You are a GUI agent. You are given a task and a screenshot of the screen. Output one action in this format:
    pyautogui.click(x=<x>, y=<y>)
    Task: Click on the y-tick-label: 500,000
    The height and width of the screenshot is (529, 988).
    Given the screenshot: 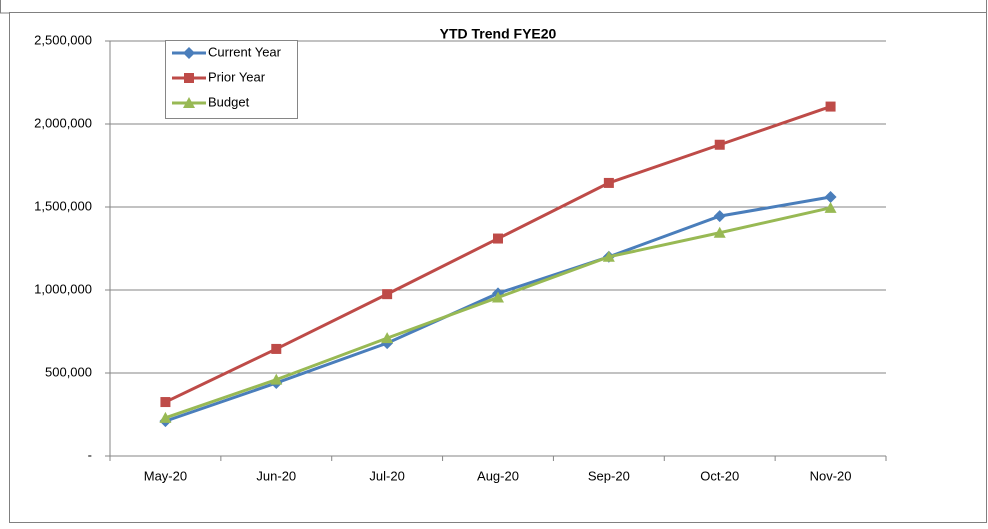 What is the action you would take?
    pyautogui.click(x=68, y=371)
    